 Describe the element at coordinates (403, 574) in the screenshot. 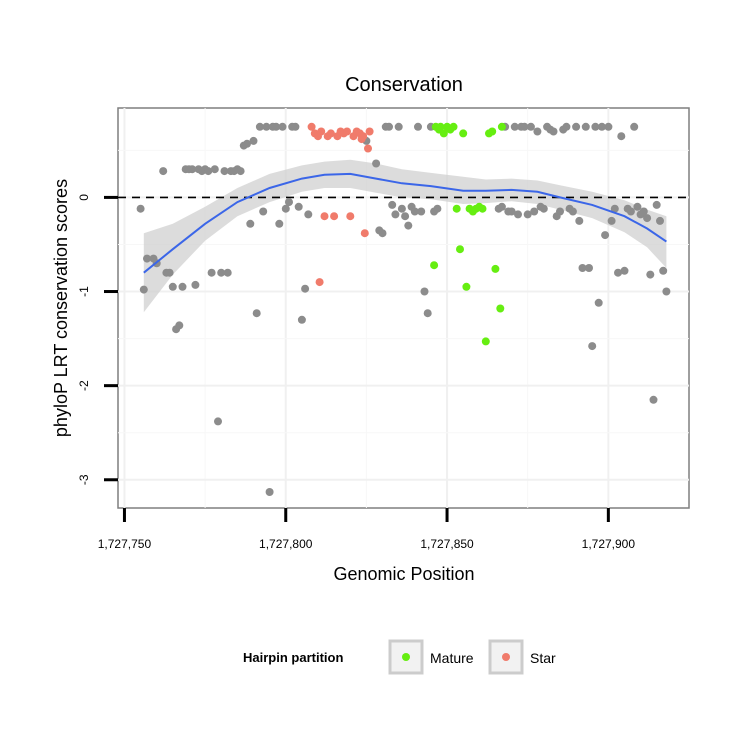

I see `x-axis-title: Genomic Position` at that location.